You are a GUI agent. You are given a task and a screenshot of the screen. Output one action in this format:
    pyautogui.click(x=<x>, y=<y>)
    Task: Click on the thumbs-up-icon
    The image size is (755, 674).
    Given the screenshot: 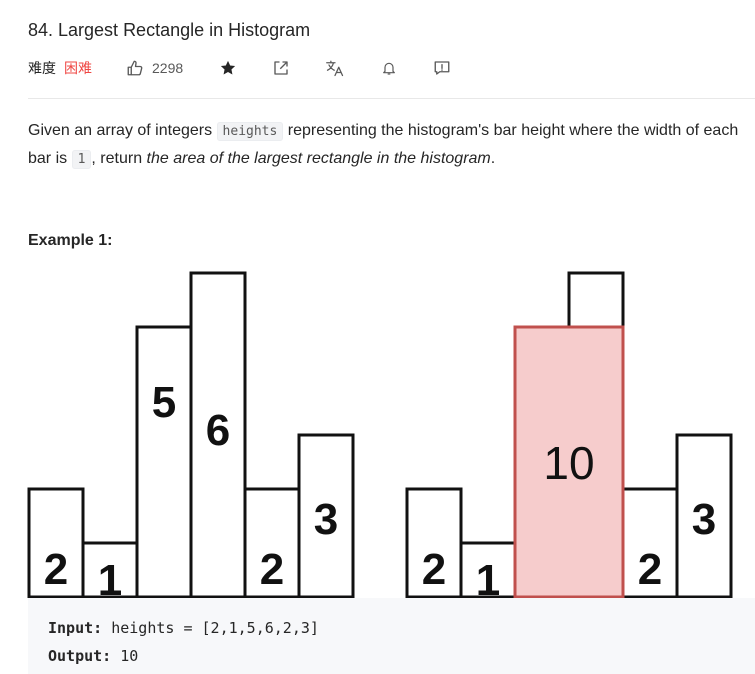 What is the action you would take?
    pyautogui.click(x=135, y=68)
    